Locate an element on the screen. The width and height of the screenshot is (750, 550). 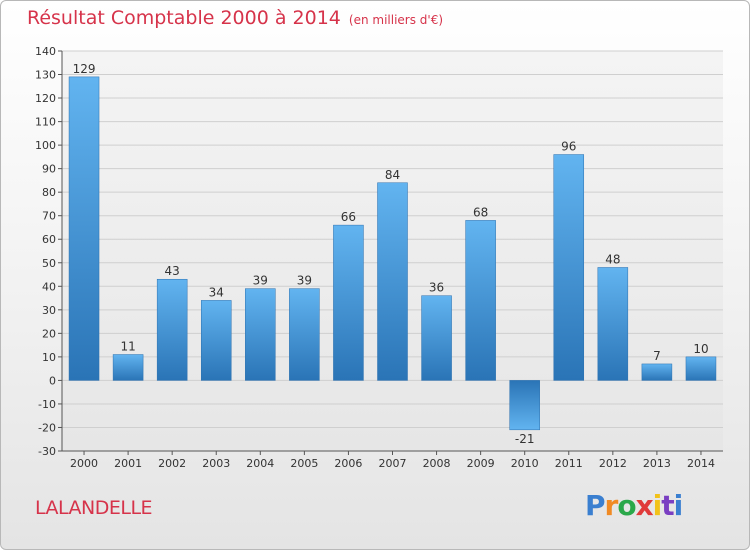
bar-2008 is located at coordinates (436, 338).